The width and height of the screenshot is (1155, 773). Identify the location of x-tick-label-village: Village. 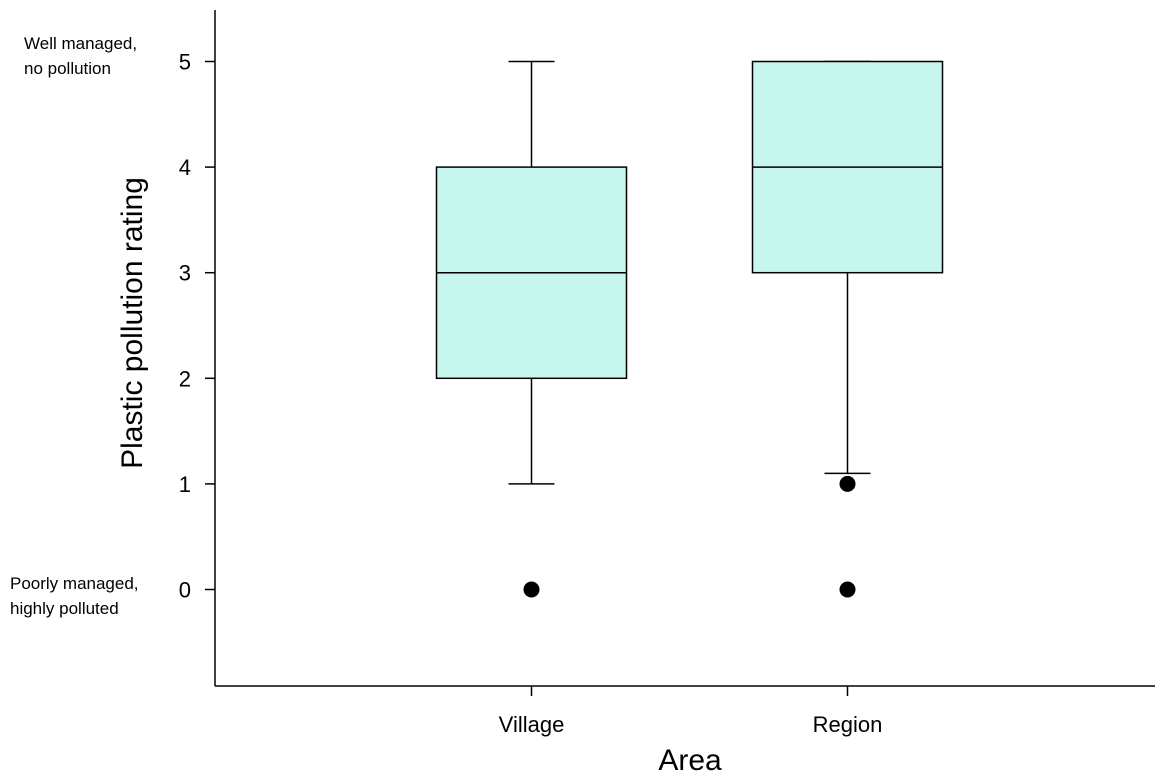
(532, 724).